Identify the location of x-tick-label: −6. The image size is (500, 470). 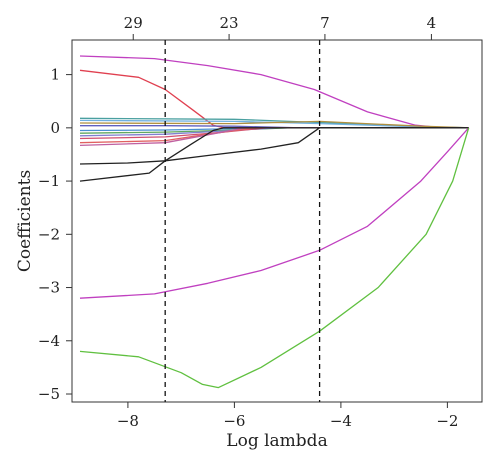
(234, 421).